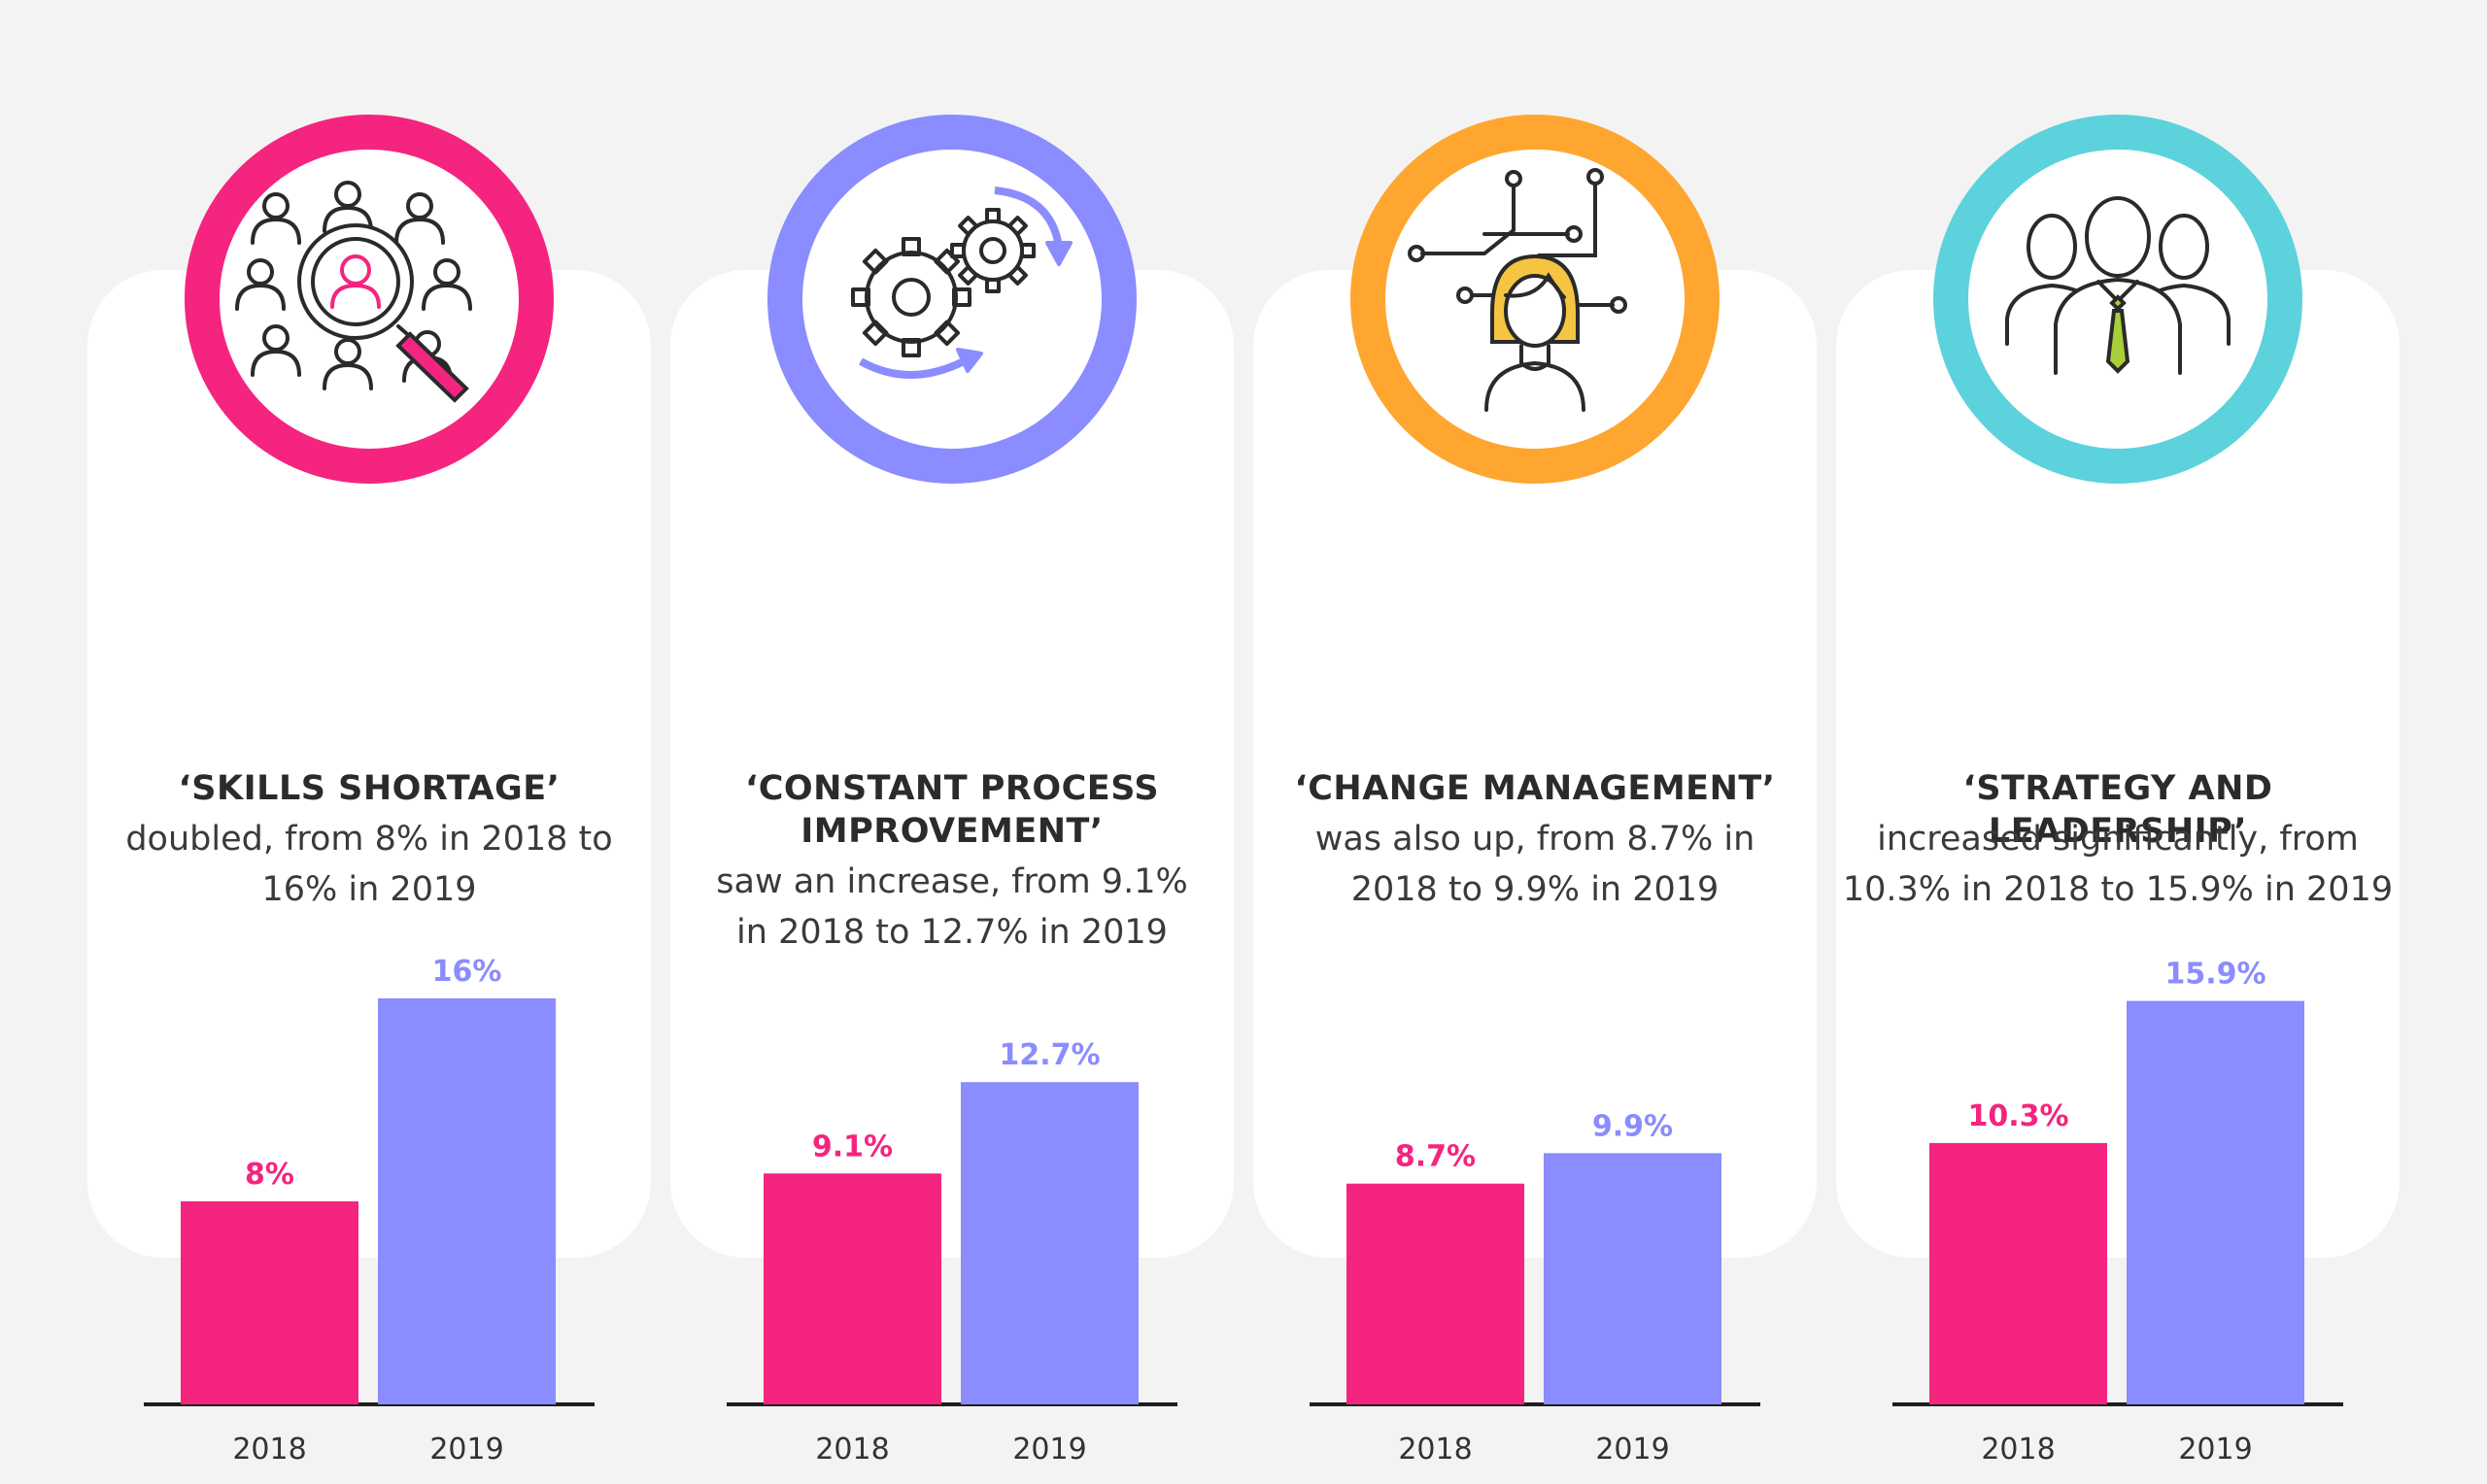 The width and height of the screenshot is (2487, 1484). I want to click on bar-value-label: 12.7%, so click(1049, 1055).